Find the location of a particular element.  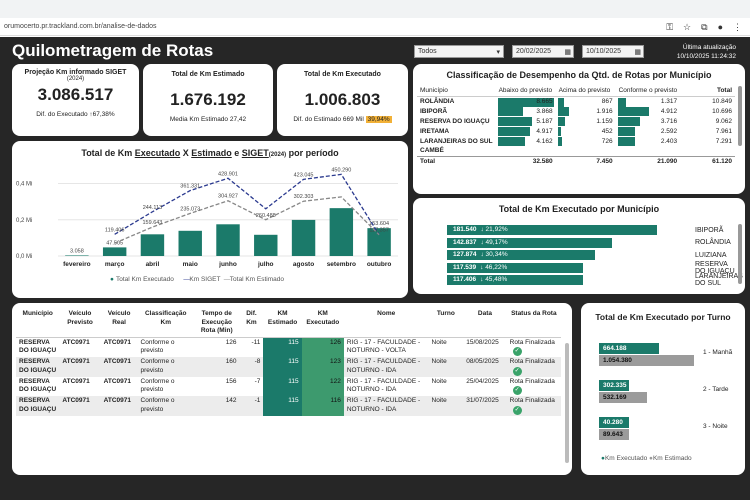

municipio-bar-row: 127.874 ↓ 30,34% LUIZIANA is located at coordinates (592, 255).